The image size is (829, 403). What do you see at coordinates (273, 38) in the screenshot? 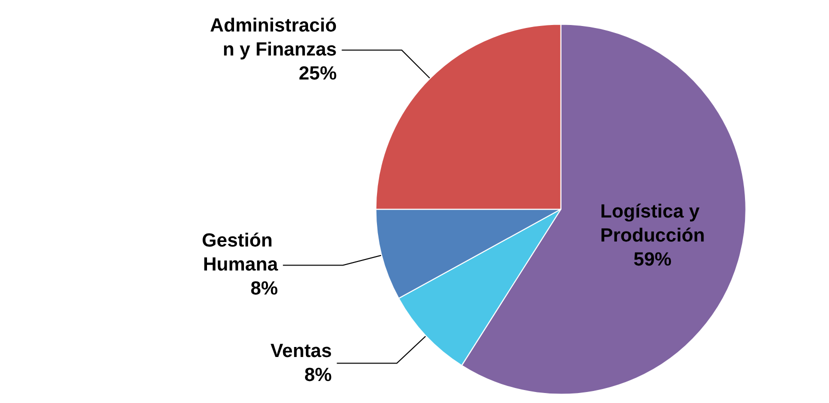
I see `slice-label: Administración y Finanzas` at bounding box center [273, 38].